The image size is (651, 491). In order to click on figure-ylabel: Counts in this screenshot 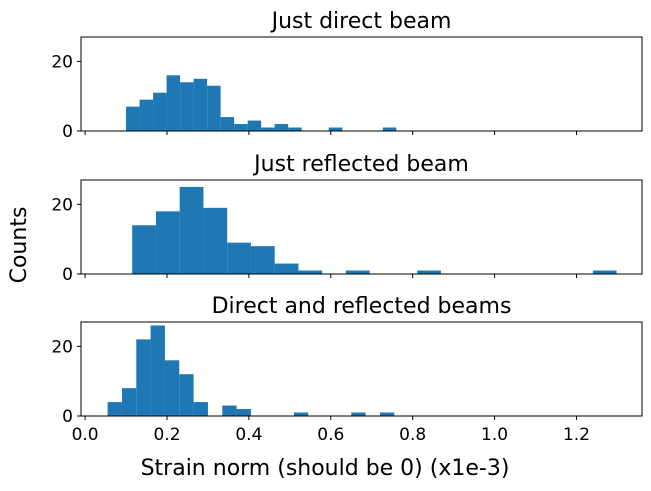, I will do `click(19, 245)`.